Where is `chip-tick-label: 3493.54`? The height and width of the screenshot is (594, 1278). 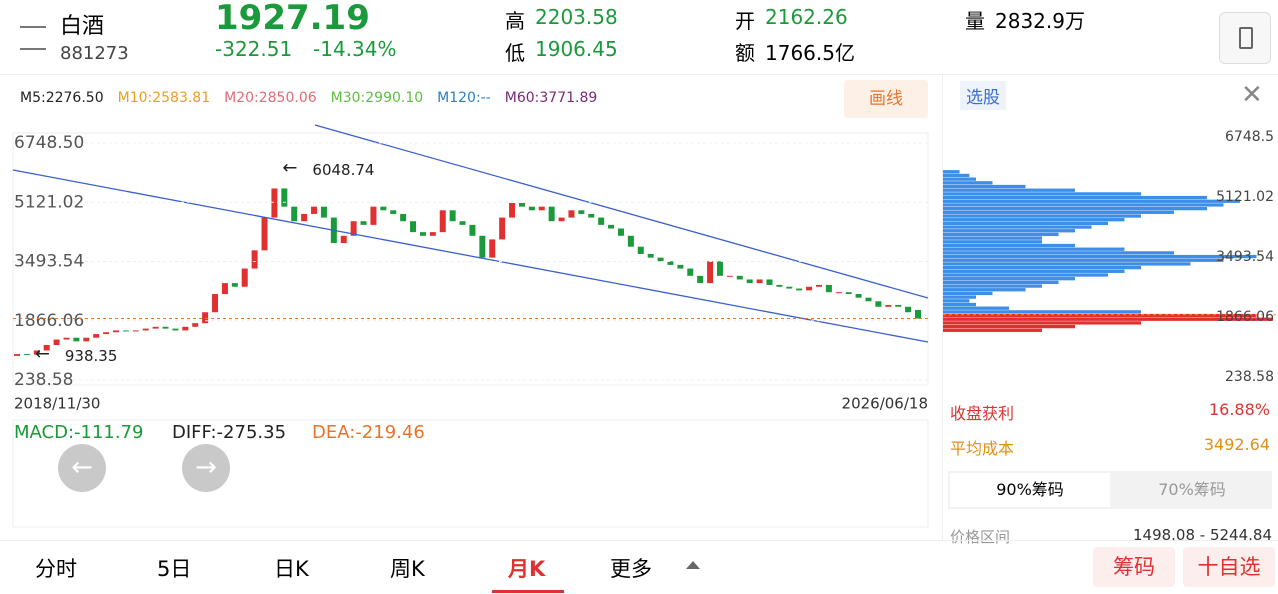
chip-tick-label: 3493.54 is located at coordinates (1245, 257).